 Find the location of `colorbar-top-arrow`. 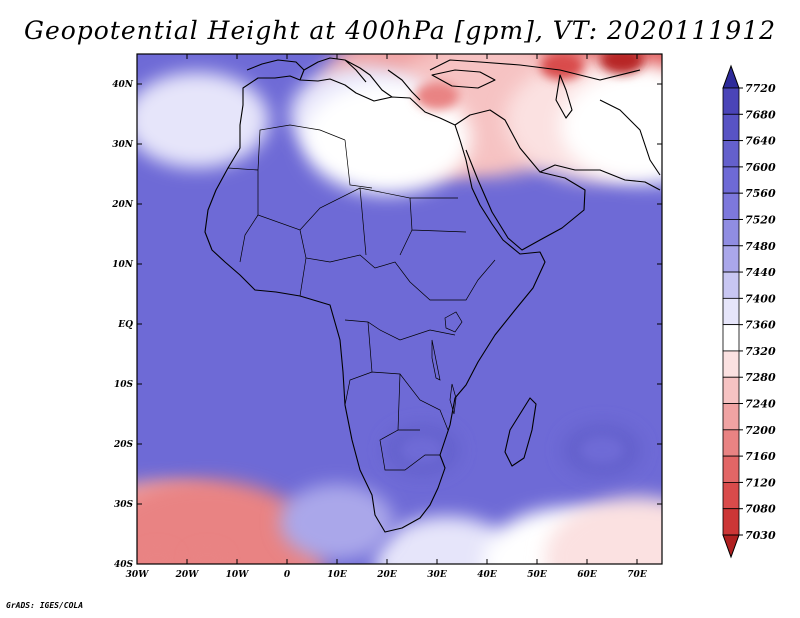

colorbar-top-arrow is located at coordinates (731, 76).